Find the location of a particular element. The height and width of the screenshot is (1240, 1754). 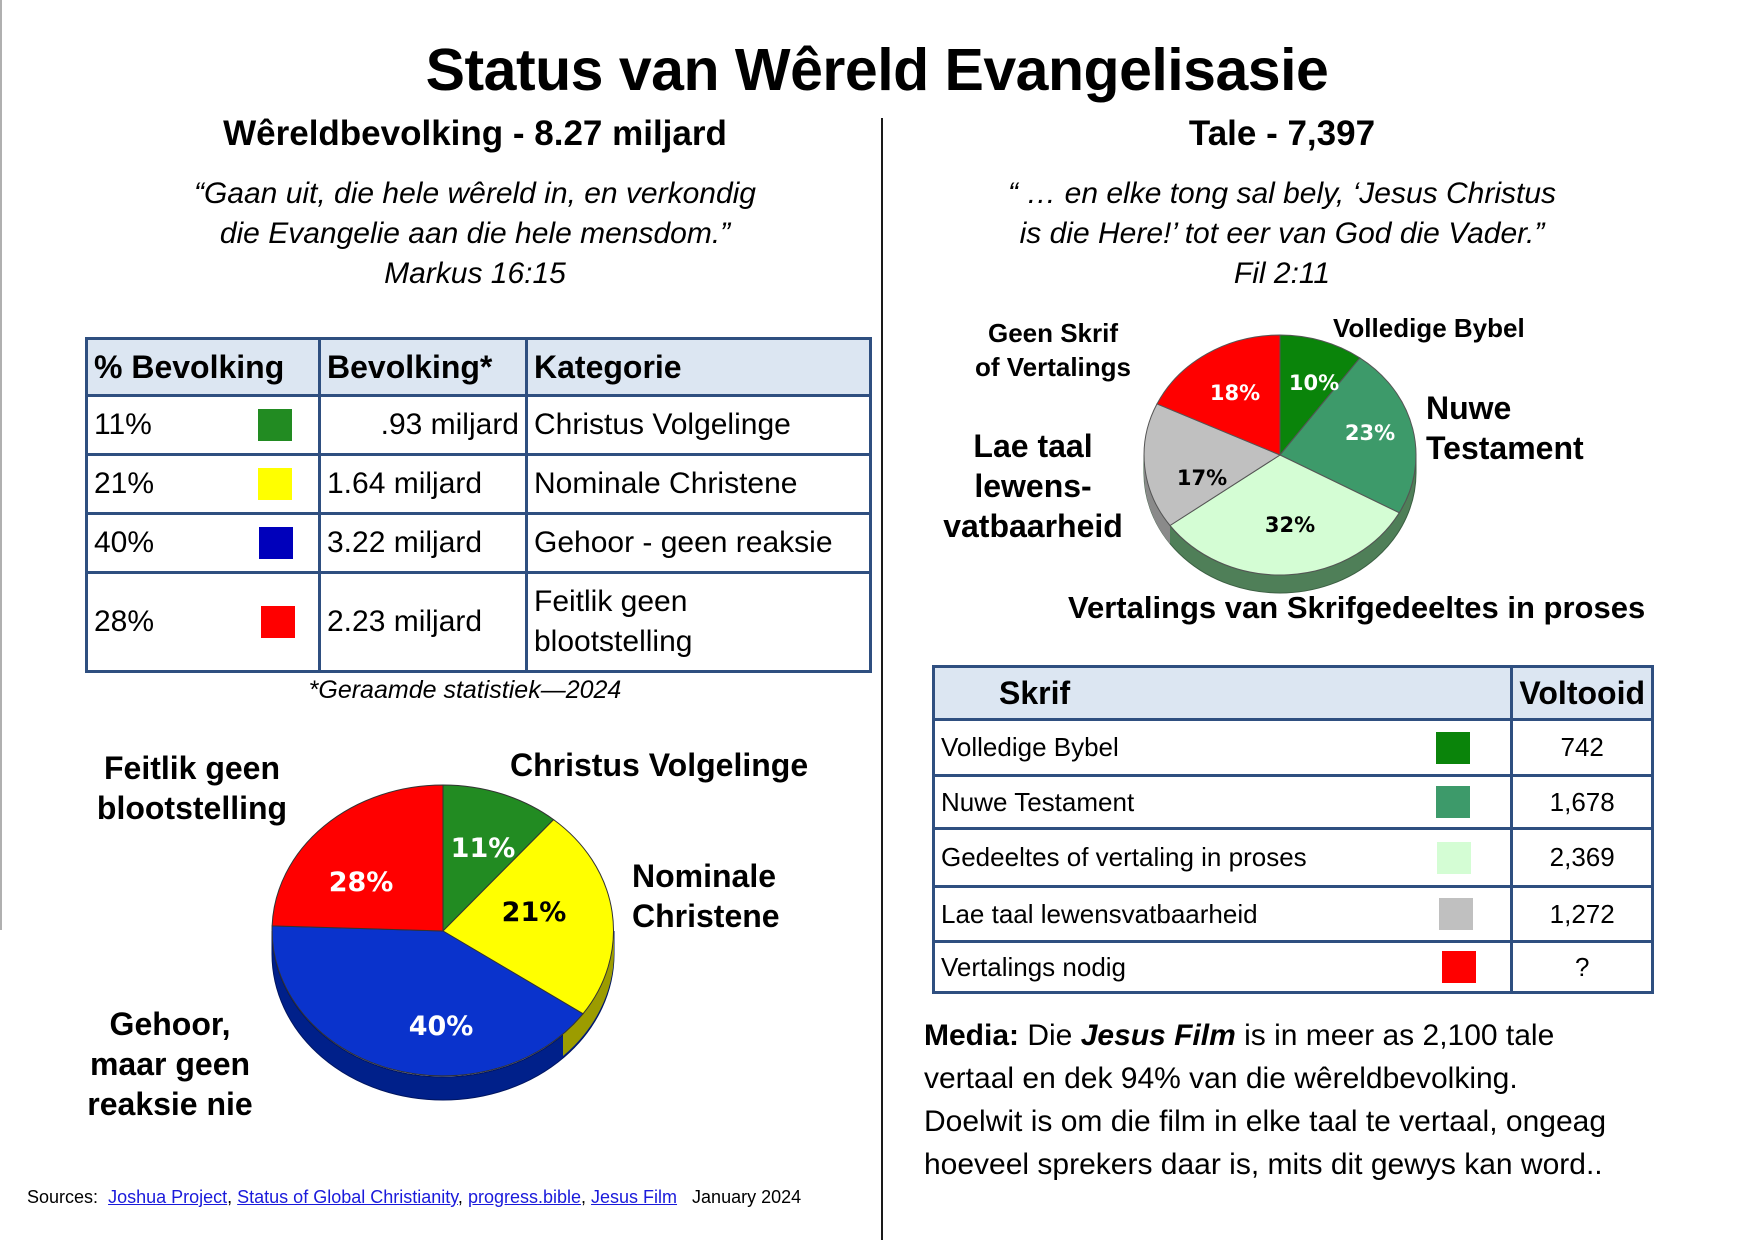

slice-label-10: 10% is located at coordinates (1314, 383).